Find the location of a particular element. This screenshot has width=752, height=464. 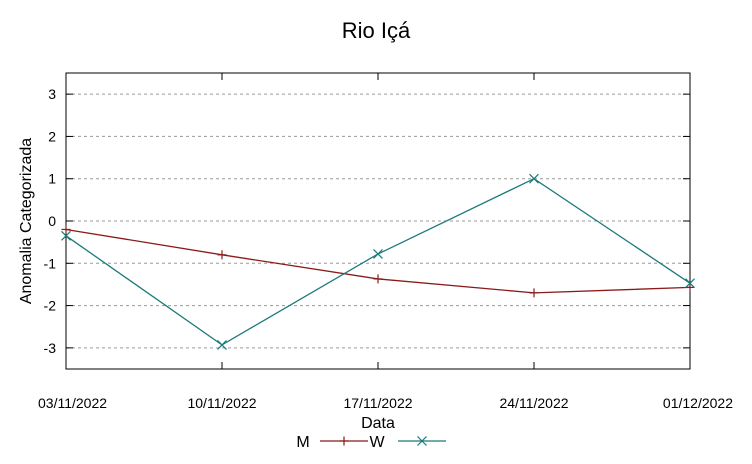

x-tick-label: 03/11/2022 is located at coordinates (72, 403).